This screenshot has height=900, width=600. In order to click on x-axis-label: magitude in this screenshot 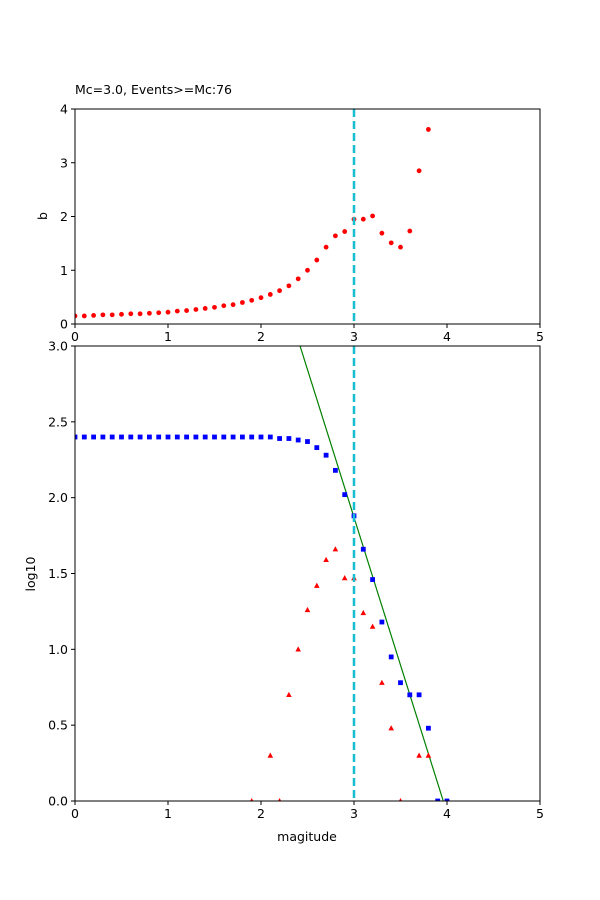, I will do `click(307, 836)`.